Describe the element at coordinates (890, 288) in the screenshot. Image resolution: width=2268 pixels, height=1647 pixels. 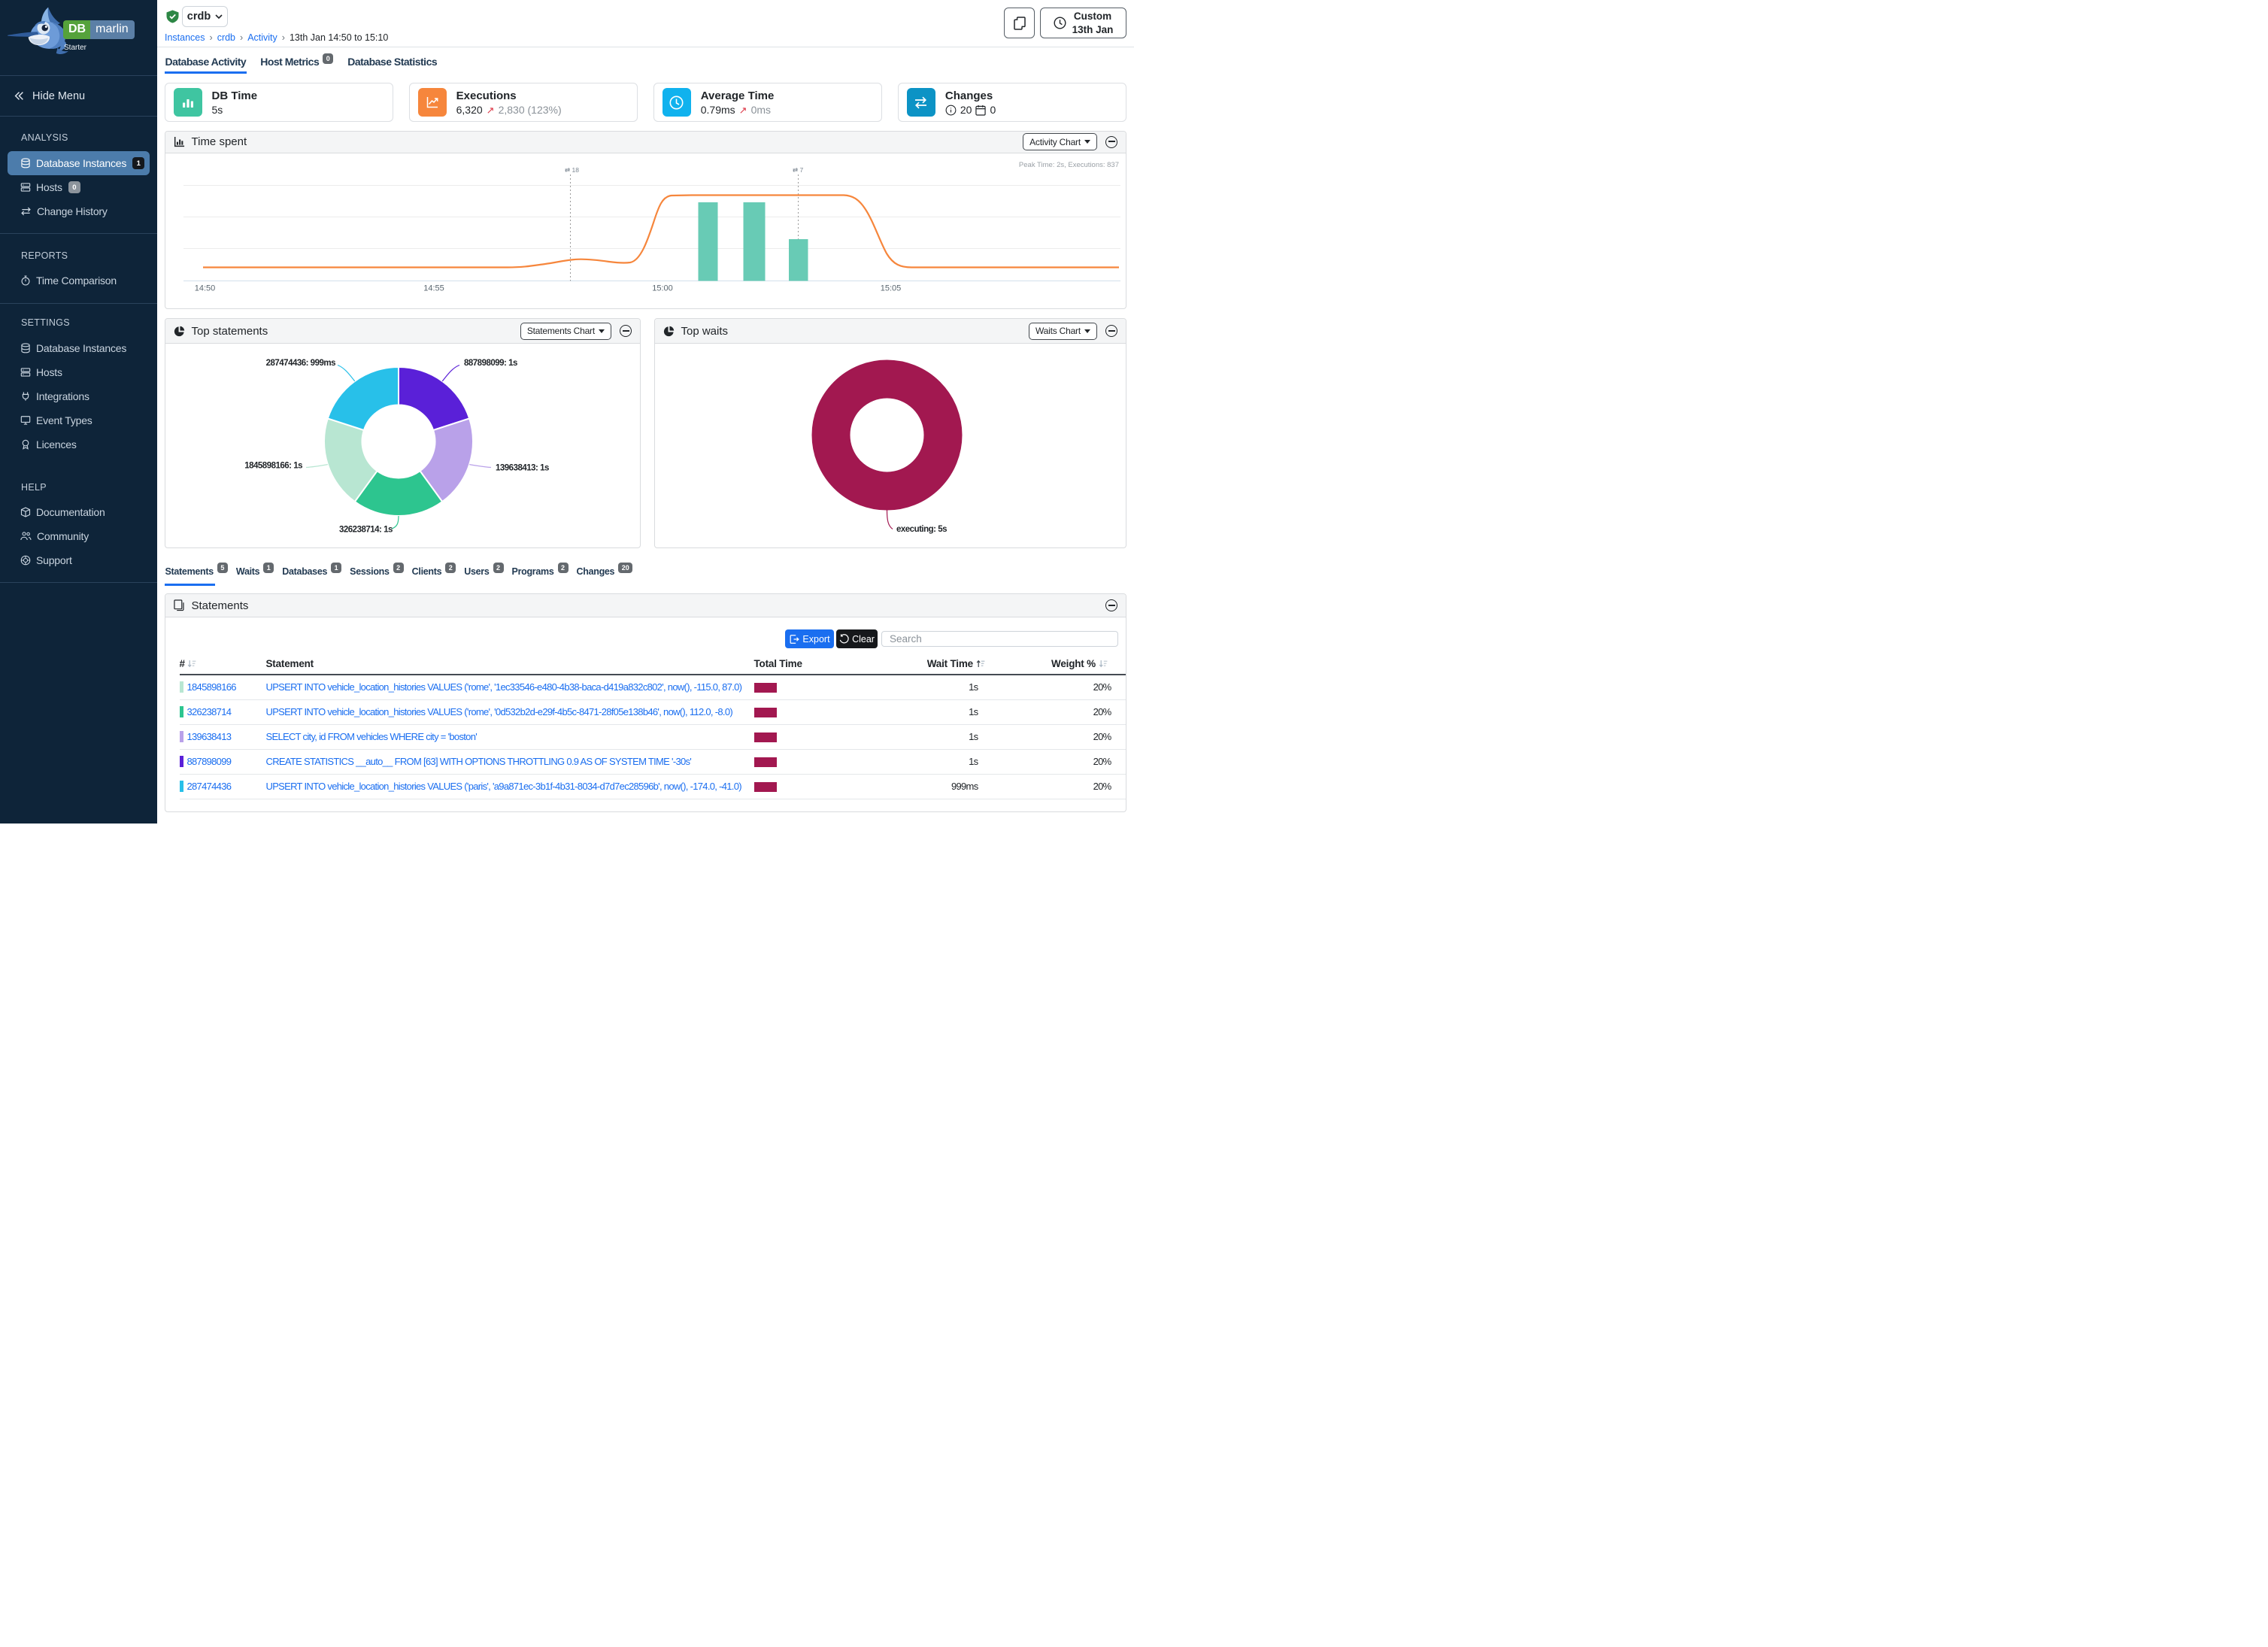
I see `svg-text: 15:05` at that location.